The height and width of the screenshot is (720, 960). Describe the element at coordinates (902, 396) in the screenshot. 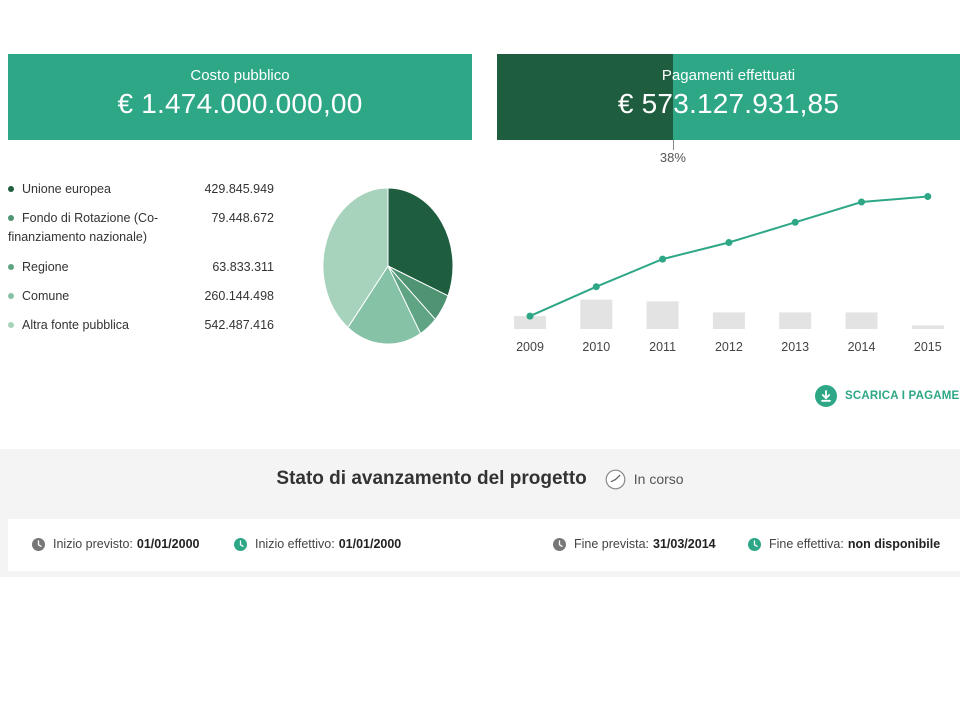

I see `download-payments-label: SCARICA I PAGAMENTI` at that location.